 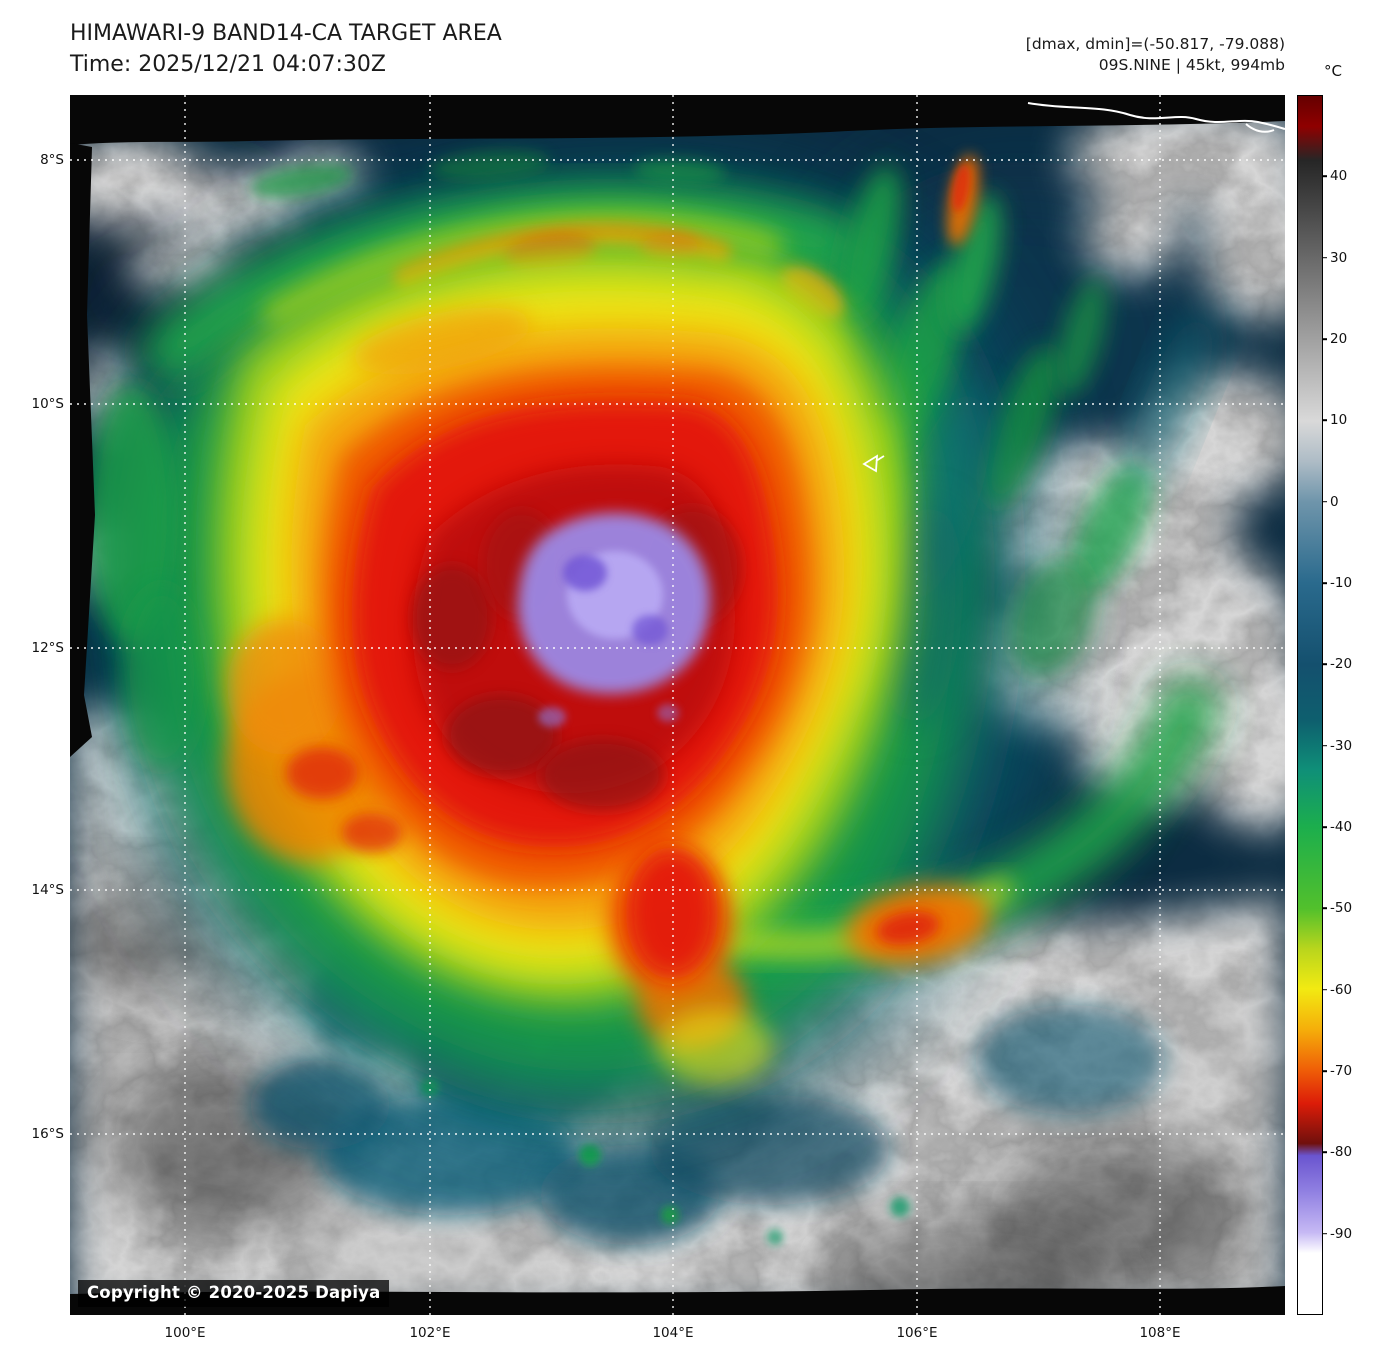 I want to click on lon-tick-label: 104°E, so click(x=673, y=1333).